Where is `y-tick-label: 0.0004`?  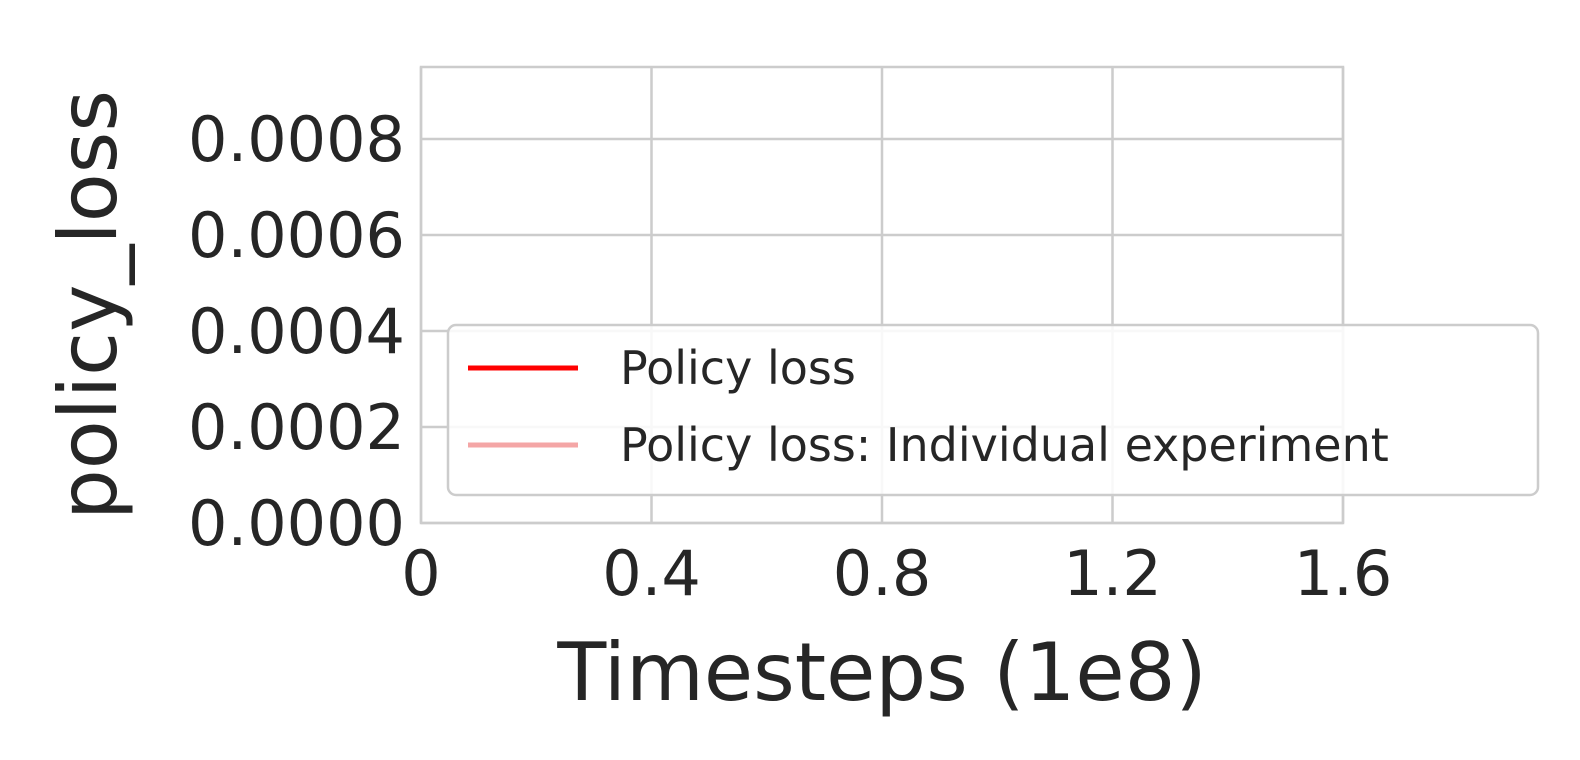
y-tick-label: 0.0004 is located at coordinates (296, 331).